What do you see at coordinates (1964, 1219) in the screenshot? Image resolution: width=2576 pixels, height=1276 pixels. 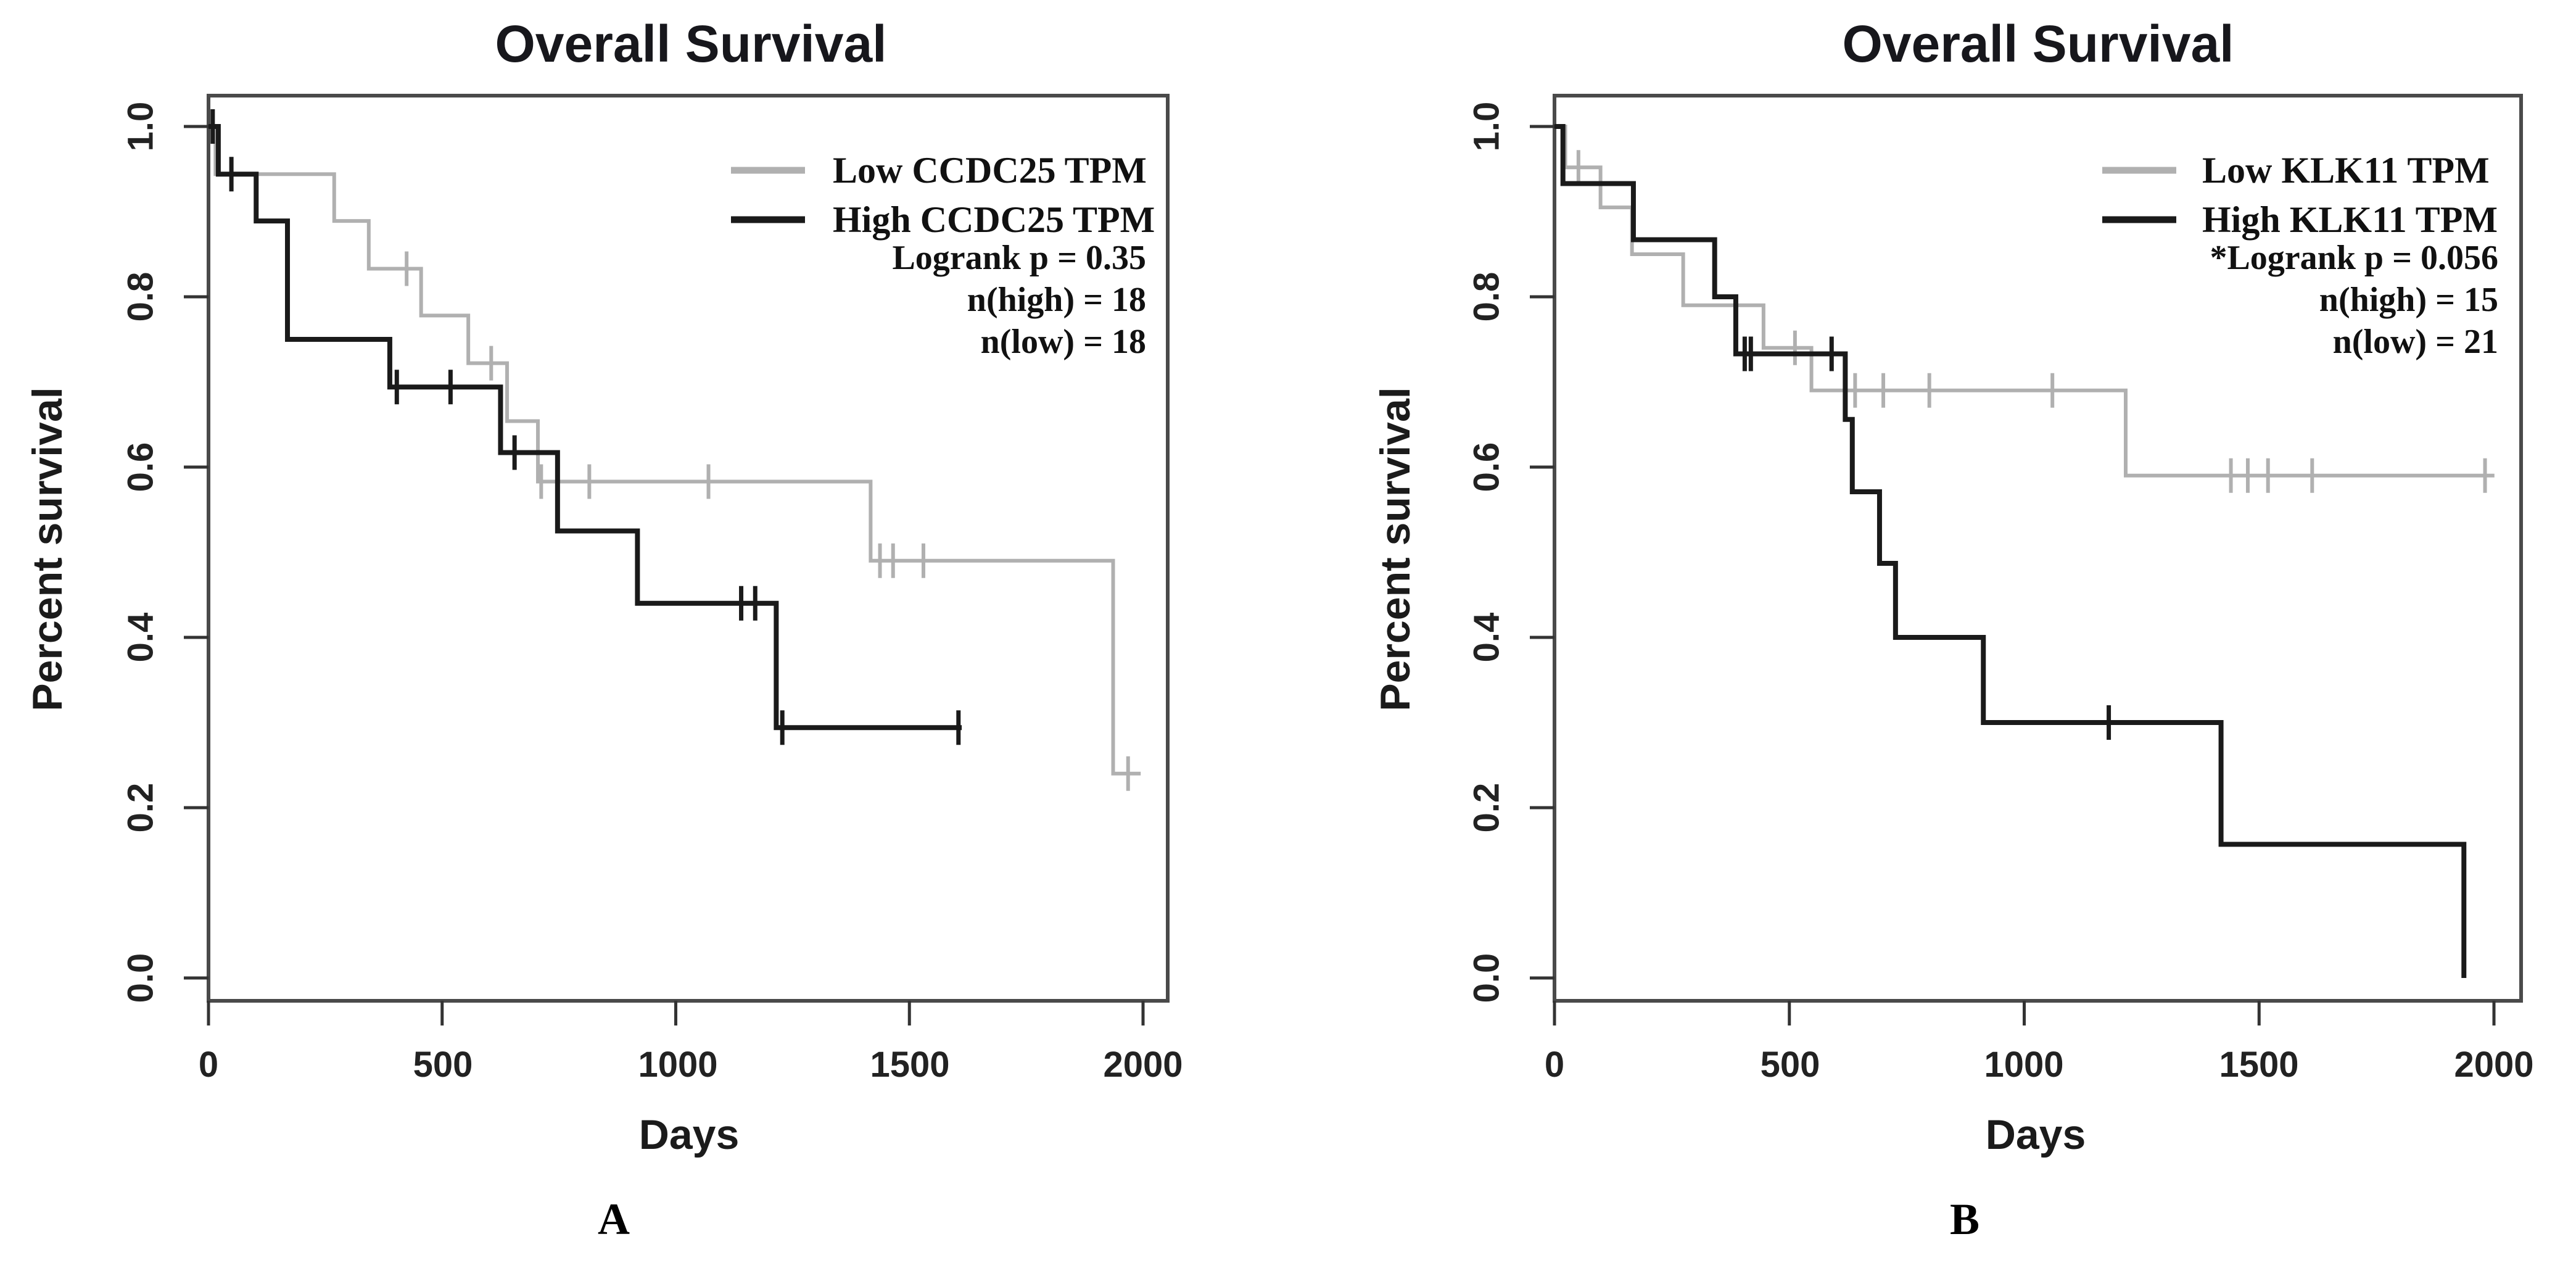 I see `panel-b-letter: B` at bounding box center [1964, 1219].